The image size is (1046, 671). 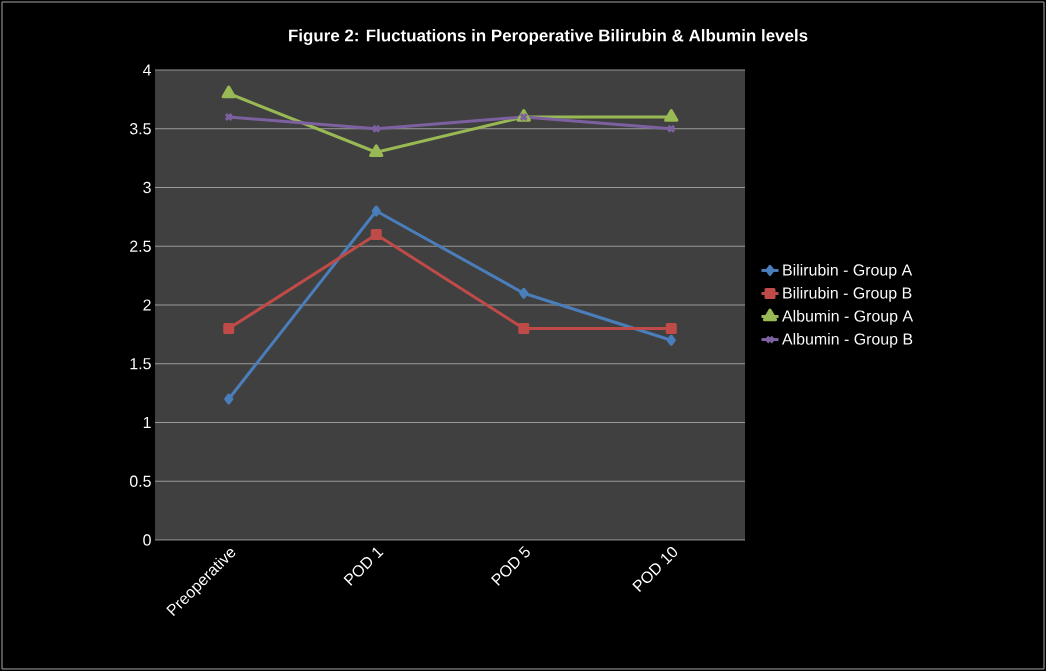 What do you see at coordinates (848, 317) in the screenshot?
I see `legend-label: Albumin - Group A` at bounding box center [848, 317].